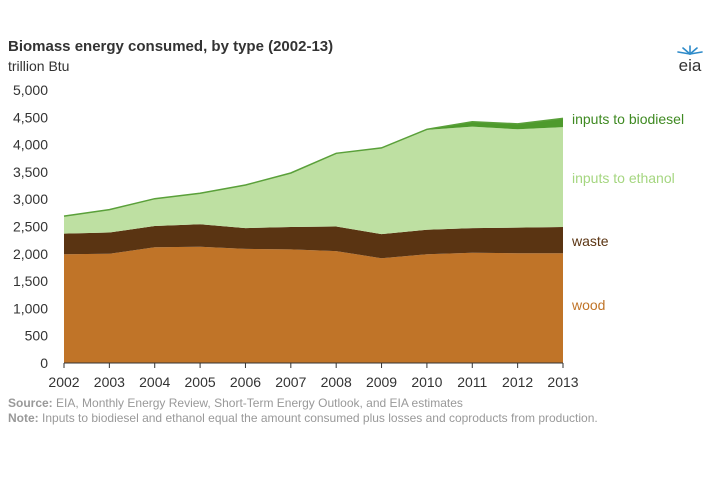  What do you see at coordinates (381, 382) in the screenshot?
I see `x-tick-label: 2009` at bounding box center [381, 382].